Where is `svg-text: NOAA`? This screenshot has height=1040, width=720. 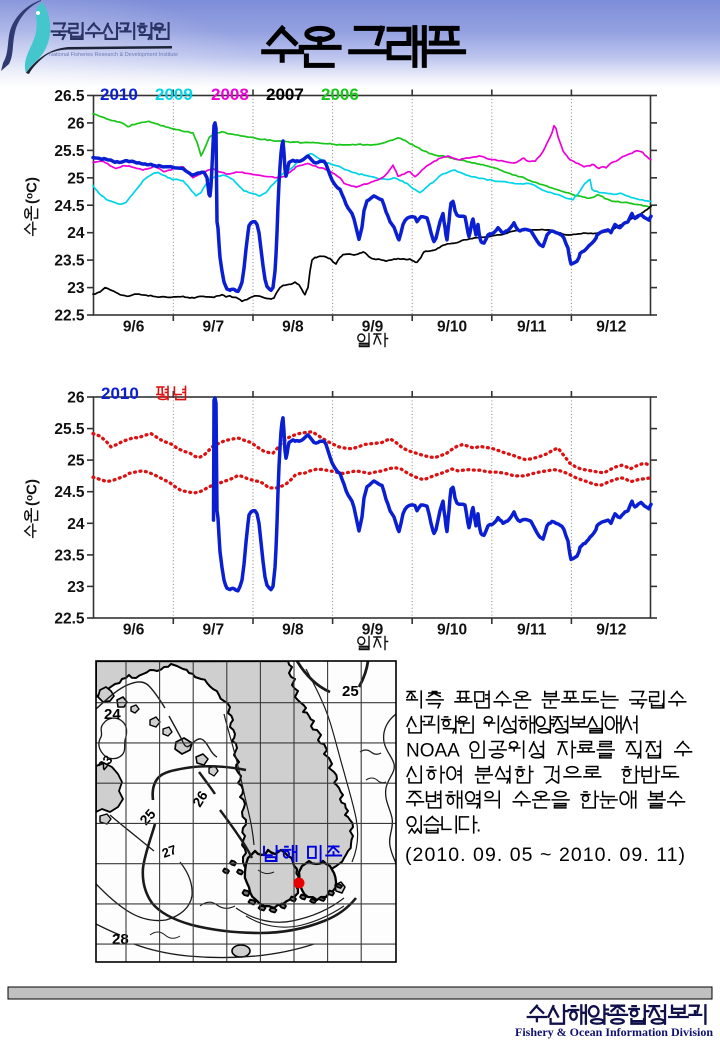
svg-text: NOAA is located at coordinates (433, 750).